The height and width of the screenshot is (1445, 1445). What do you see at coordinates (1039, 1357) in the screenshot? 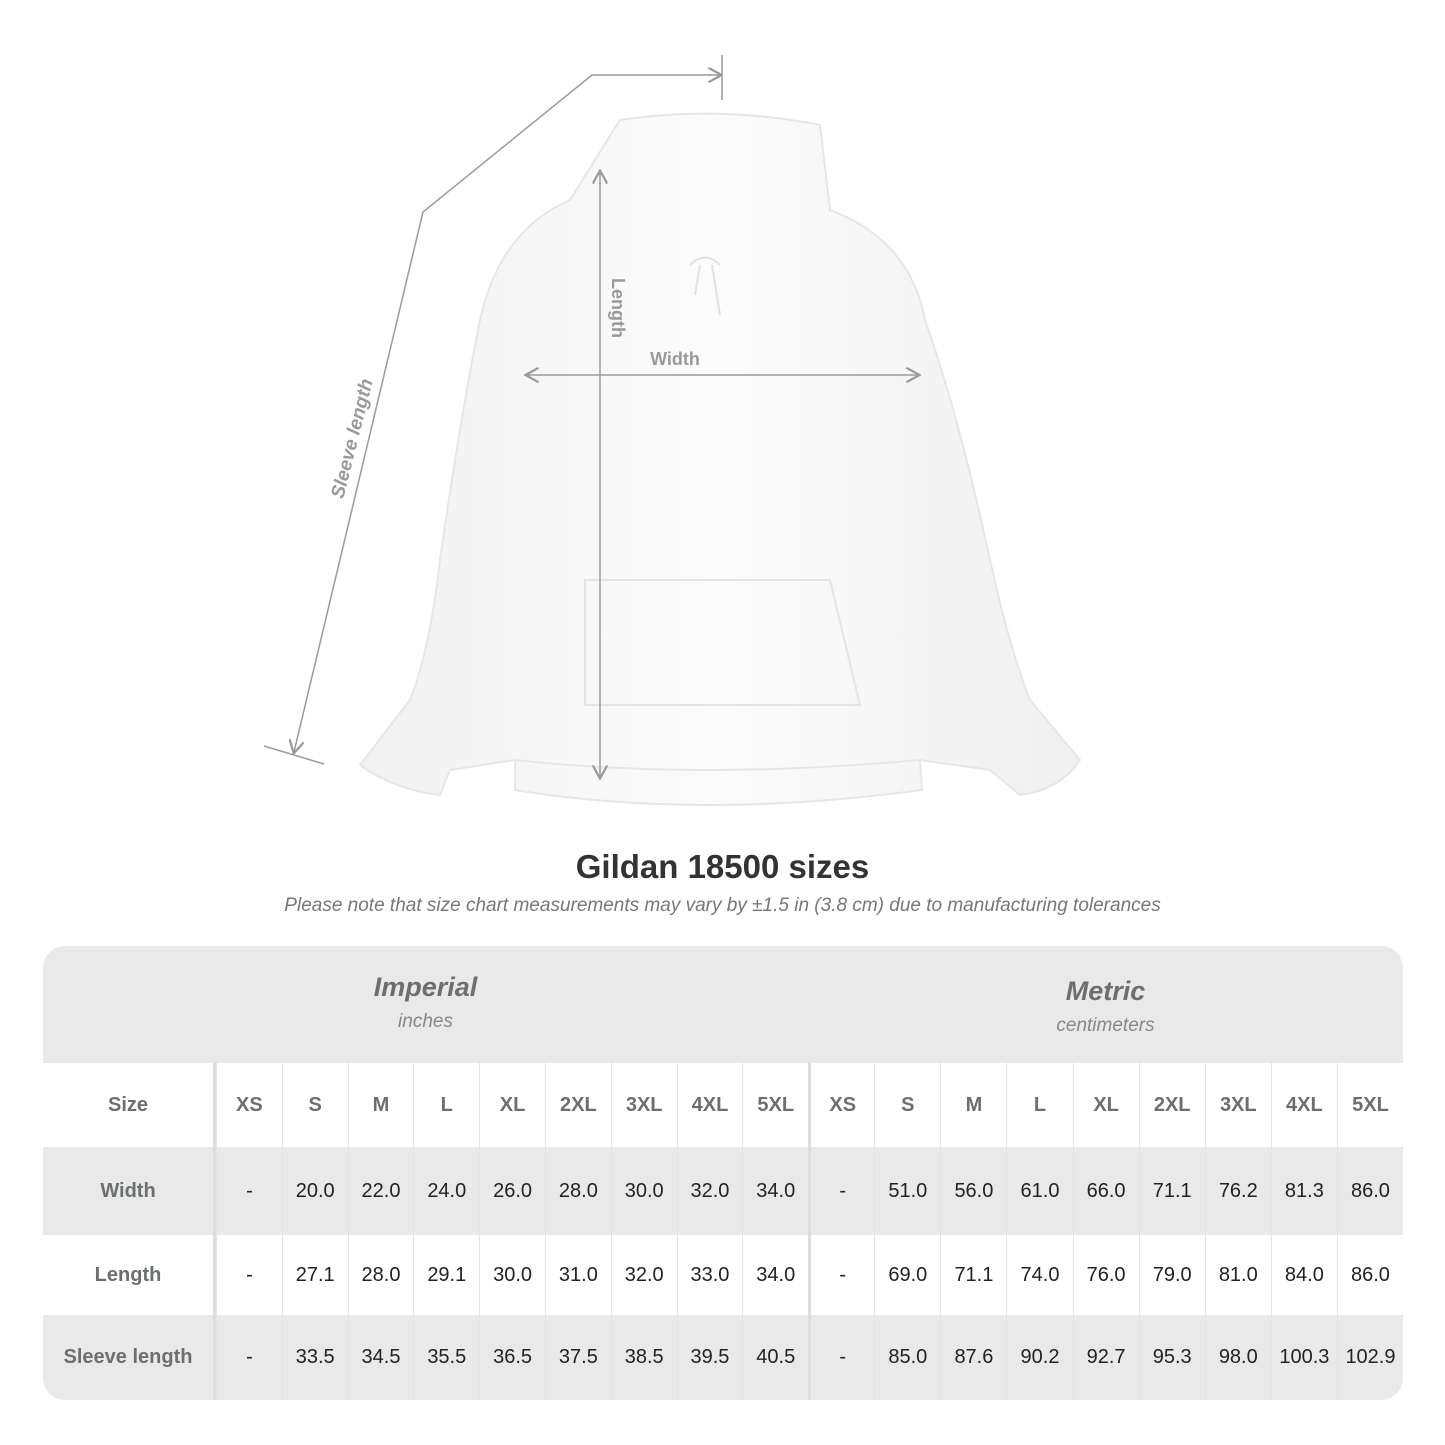
I see `measurement-cell: 90.2` at bounding box center [1039, 1357].